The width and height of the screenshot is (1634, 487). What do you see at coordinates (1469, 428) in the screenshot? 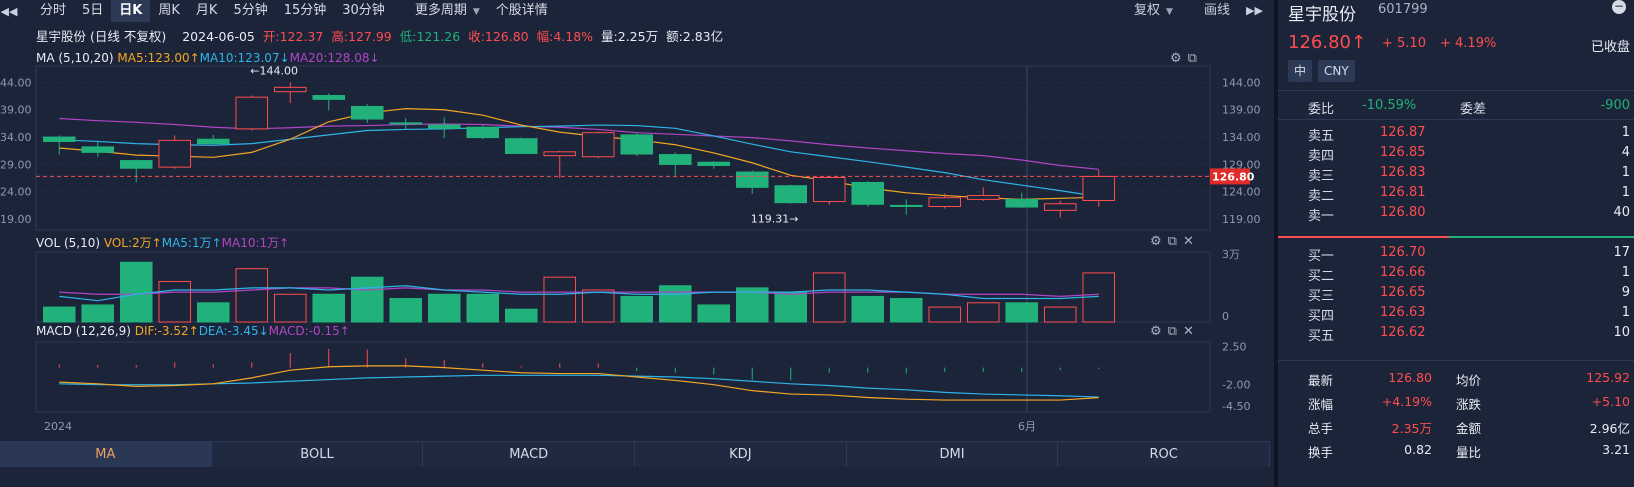
I see `stat-label: 金额` at bounding box center [1469, 428].